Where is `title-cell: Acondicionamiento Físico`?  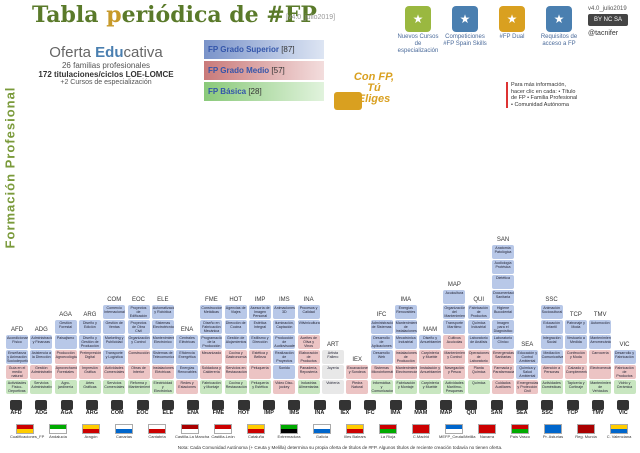
title-cell: Acondicionamiento Físico is located at coordinates (17, 342).